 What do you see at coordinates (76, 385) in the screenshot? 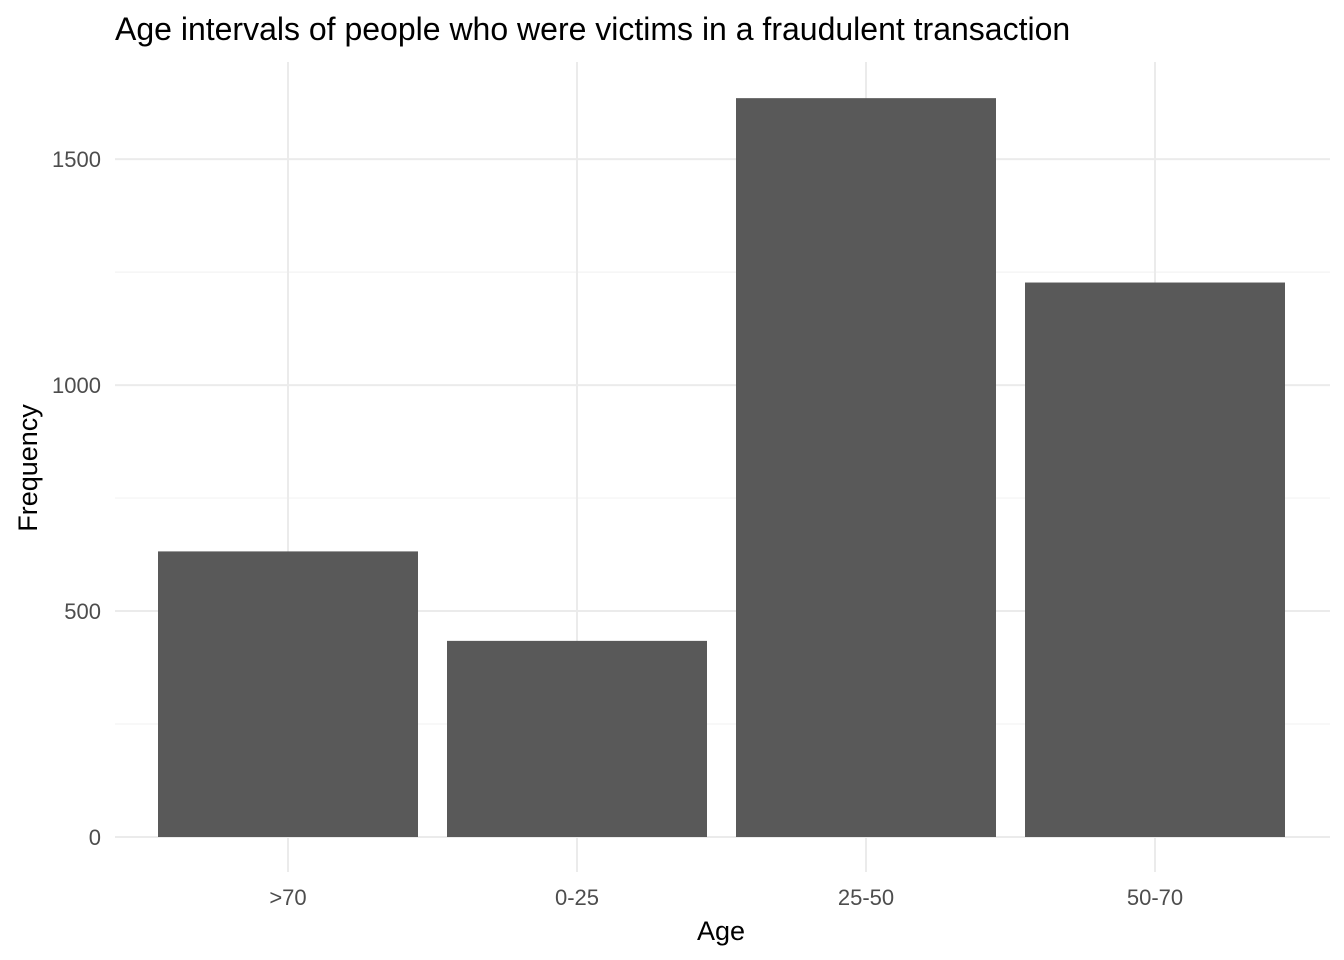
I see `y-tick-label: 1000` at bounding box center [76, 385].